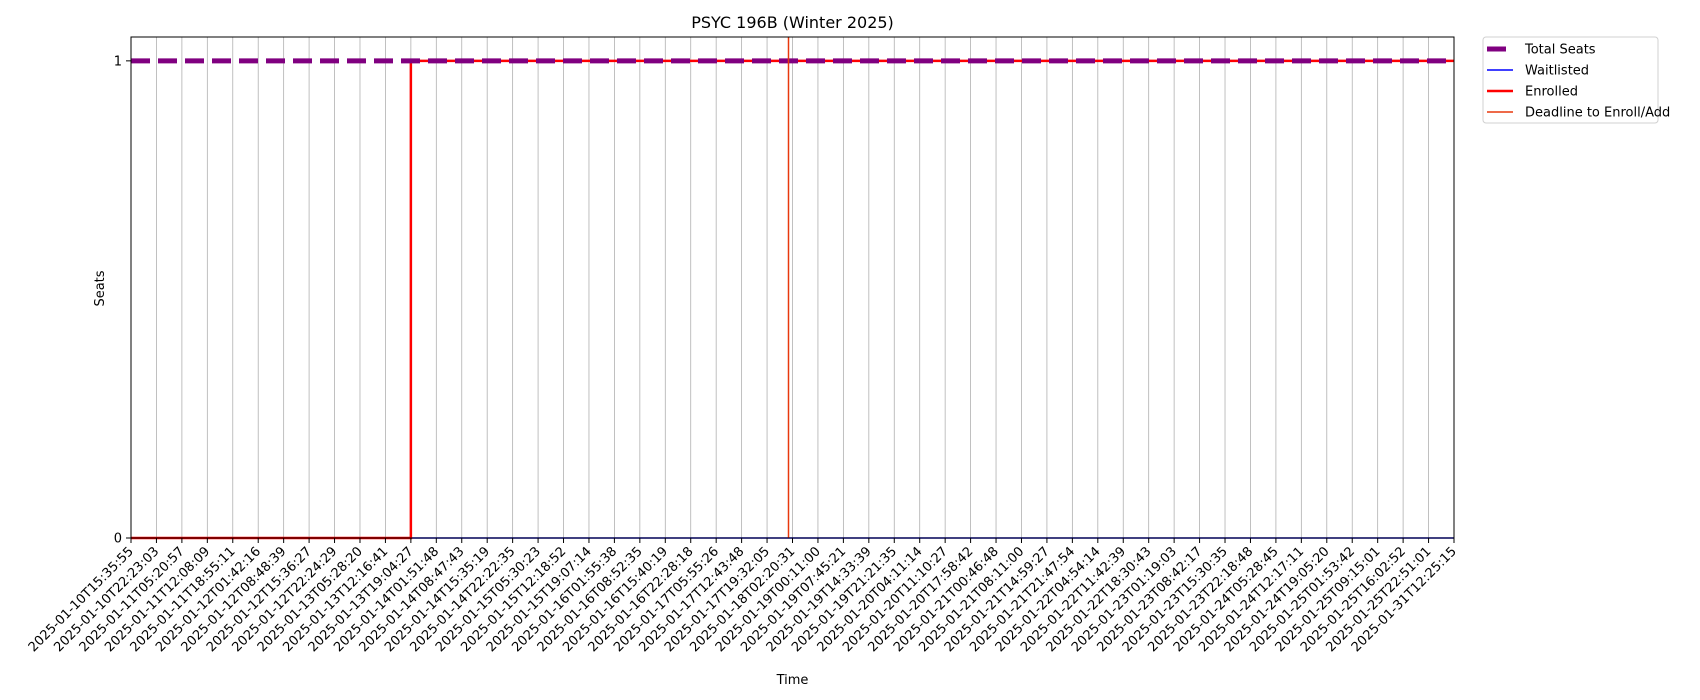 This screenshot has height=700, width=1700. I want to click on chart-title: PSYC 196B (Winter 2025), so click(792, 22).